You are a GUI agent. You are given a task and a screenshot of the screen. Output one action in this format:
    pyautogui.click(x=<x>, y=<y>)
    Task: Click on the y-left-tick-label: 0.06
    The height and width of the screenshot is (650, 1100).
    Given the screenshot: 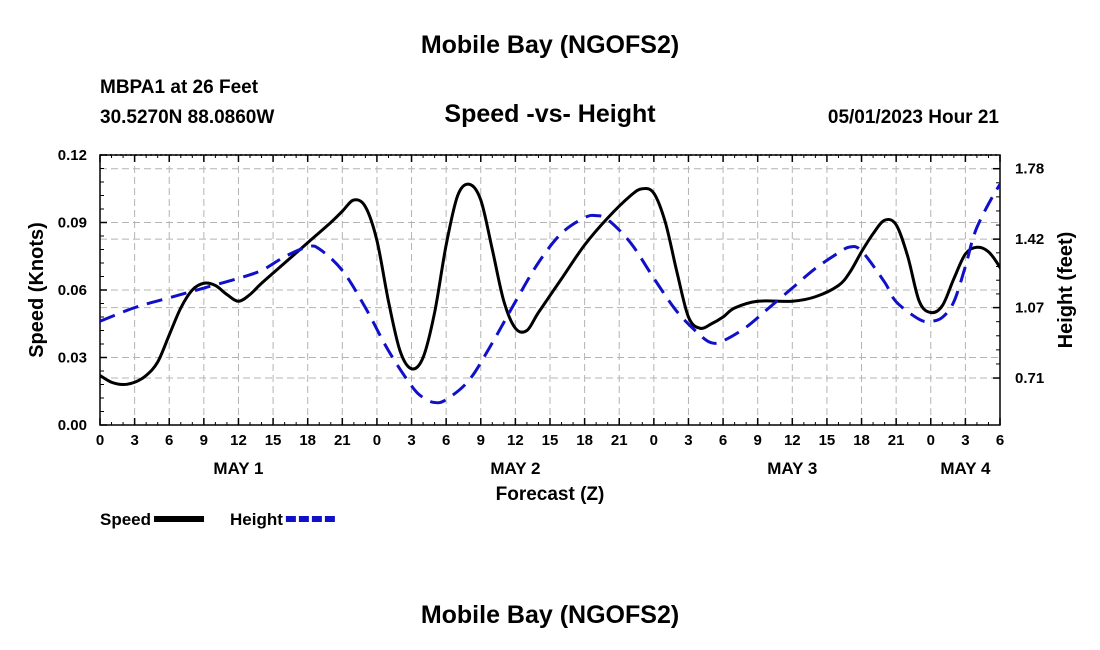 What is the action you would take?
    pyautogui.click(x=72, y=290)
    